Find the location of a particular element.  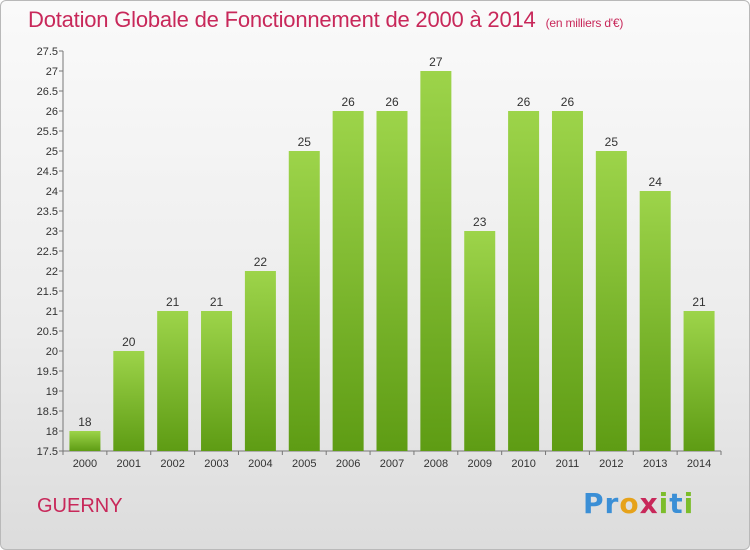

y-tick-label: 19.5 is located at coordinates (47, 372).